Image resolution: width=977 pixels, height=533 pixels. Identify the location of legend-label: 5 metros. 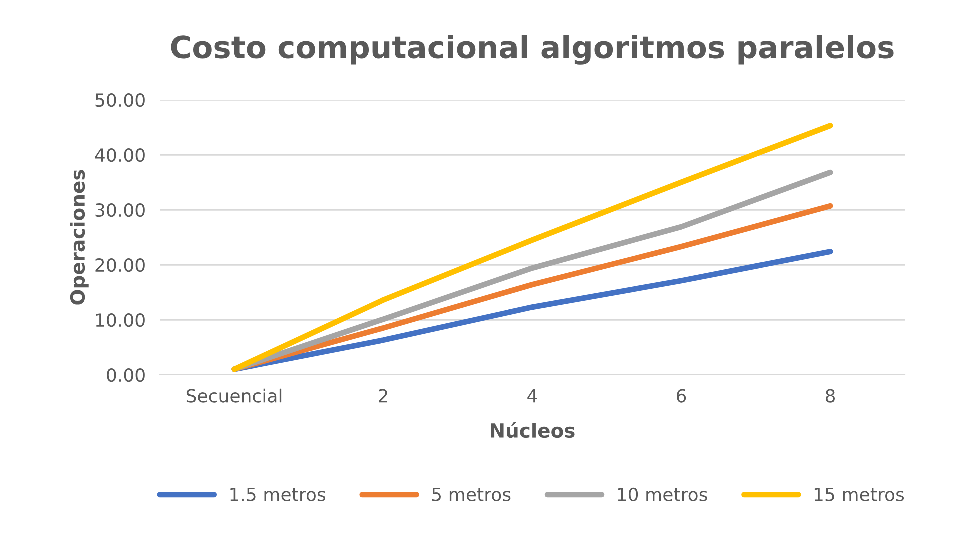
(471, 495).